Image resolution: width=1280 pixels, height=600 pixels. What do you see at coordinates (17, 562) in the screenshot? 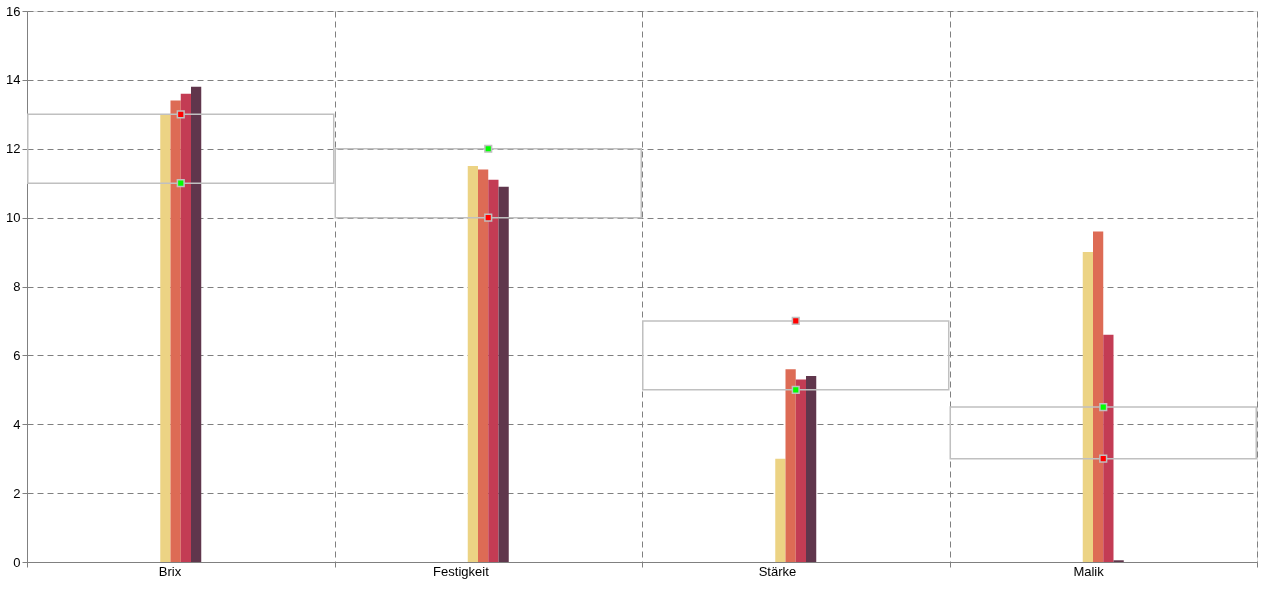
I see `y-tick-label: 0` at bounding box center [17, 562].